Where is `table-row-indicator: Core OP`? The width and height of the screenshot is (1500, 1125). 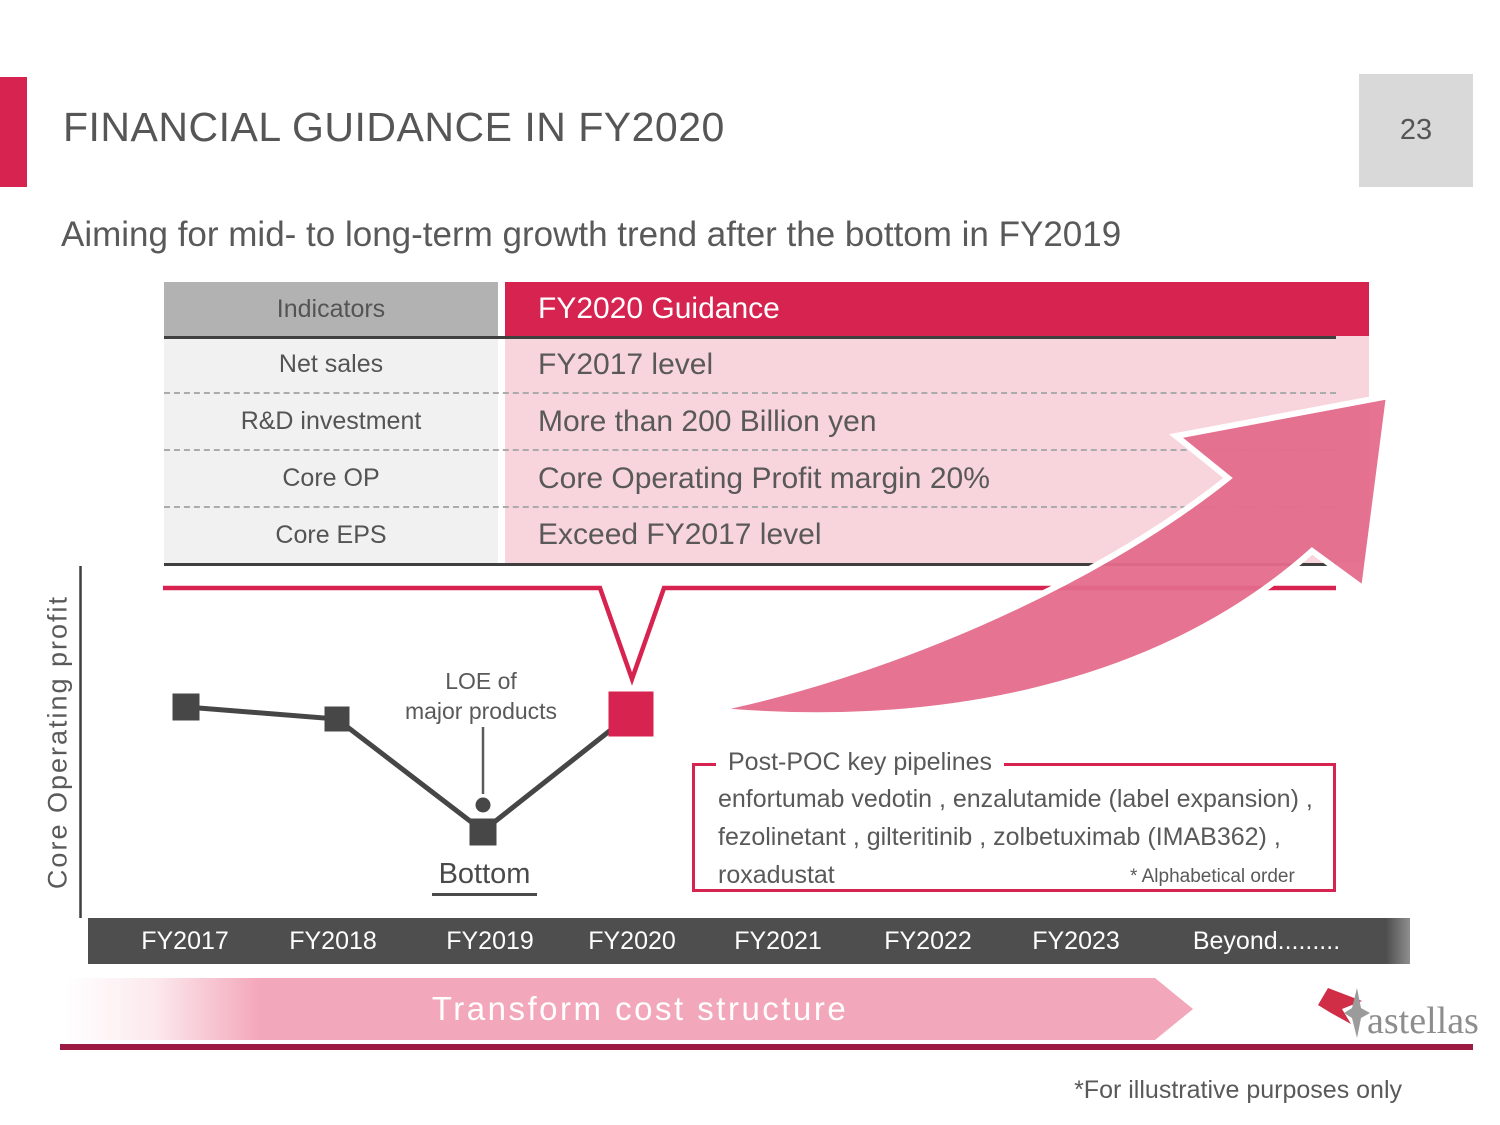
table-row-indicator: Core OP is located at coordinates (331, 478).